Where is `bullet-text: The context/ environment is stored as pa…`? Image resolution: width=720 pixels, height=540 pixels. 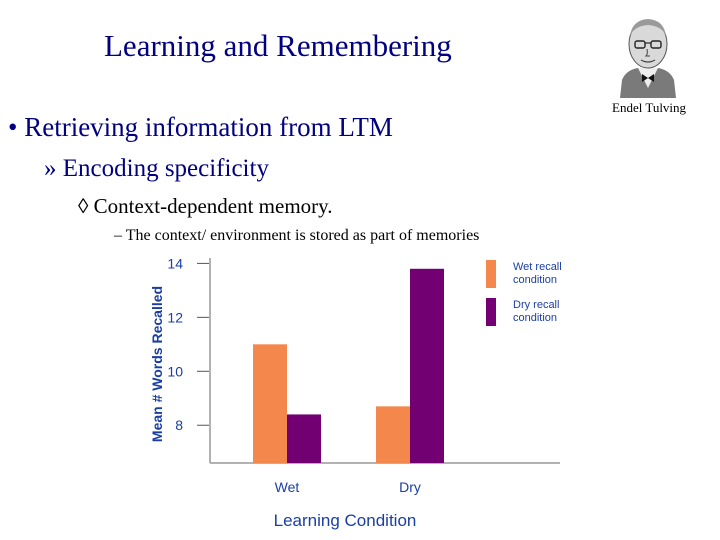
bullet-text: The context/ environment is stored as pa… is located at coordinates (302, 235).